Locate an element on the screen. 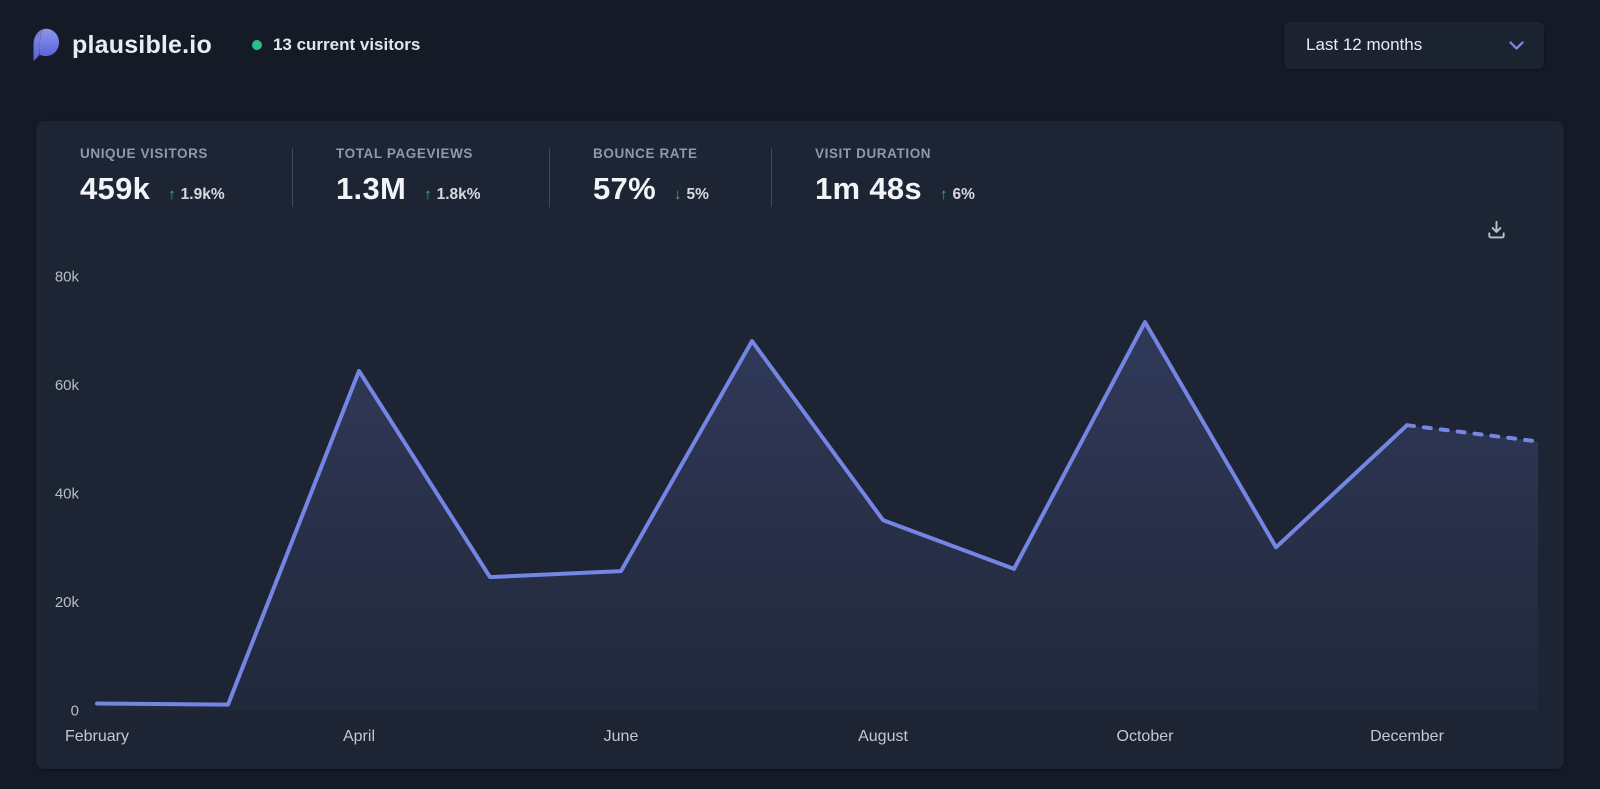 The width and height of the screenshot is (1600, 789). stat-change: ↓ 5% is located at coordinates (691, 194).